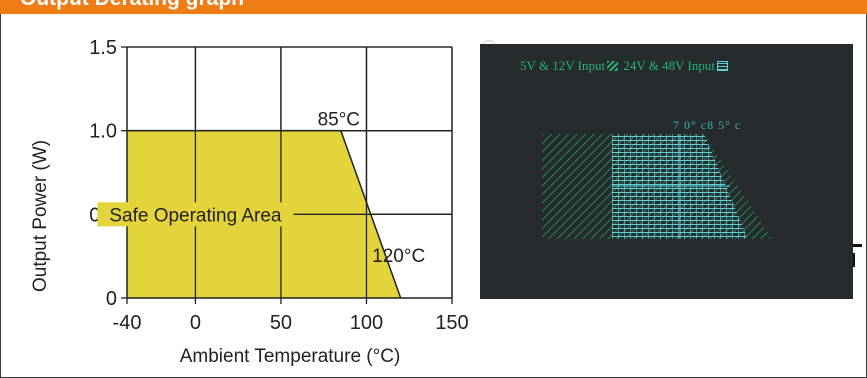  What do you see at coordinates (451, 323) in the screenshot?
I see `x-tick-label: 150` at bounding box center [451, 323].